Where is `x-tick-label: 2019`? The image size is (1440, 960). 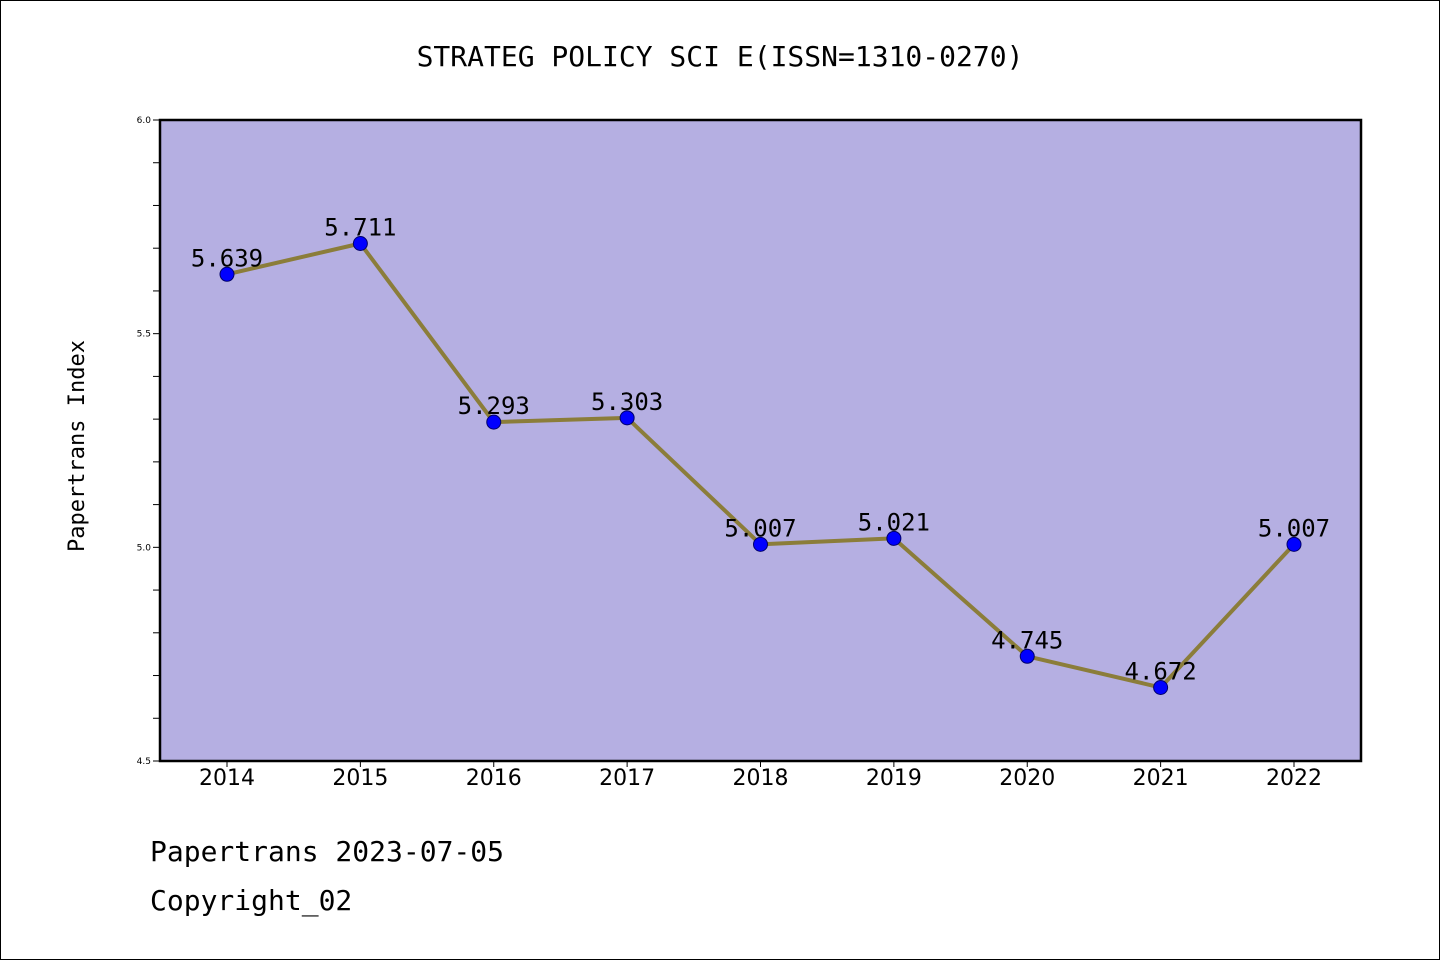 x-tick-label: 2019 is located at coordinates (894, 778).